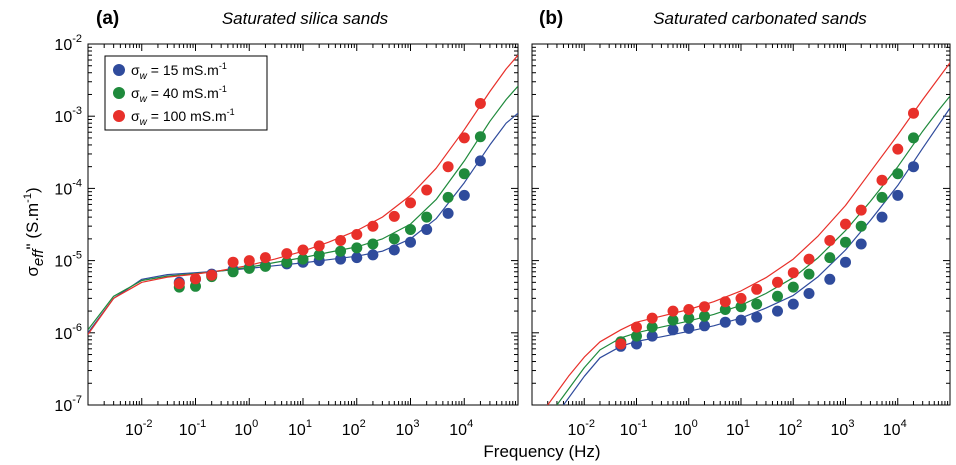  I want to click on legend-label-100: σw = 100 mS.m-1, so click(183, 117).